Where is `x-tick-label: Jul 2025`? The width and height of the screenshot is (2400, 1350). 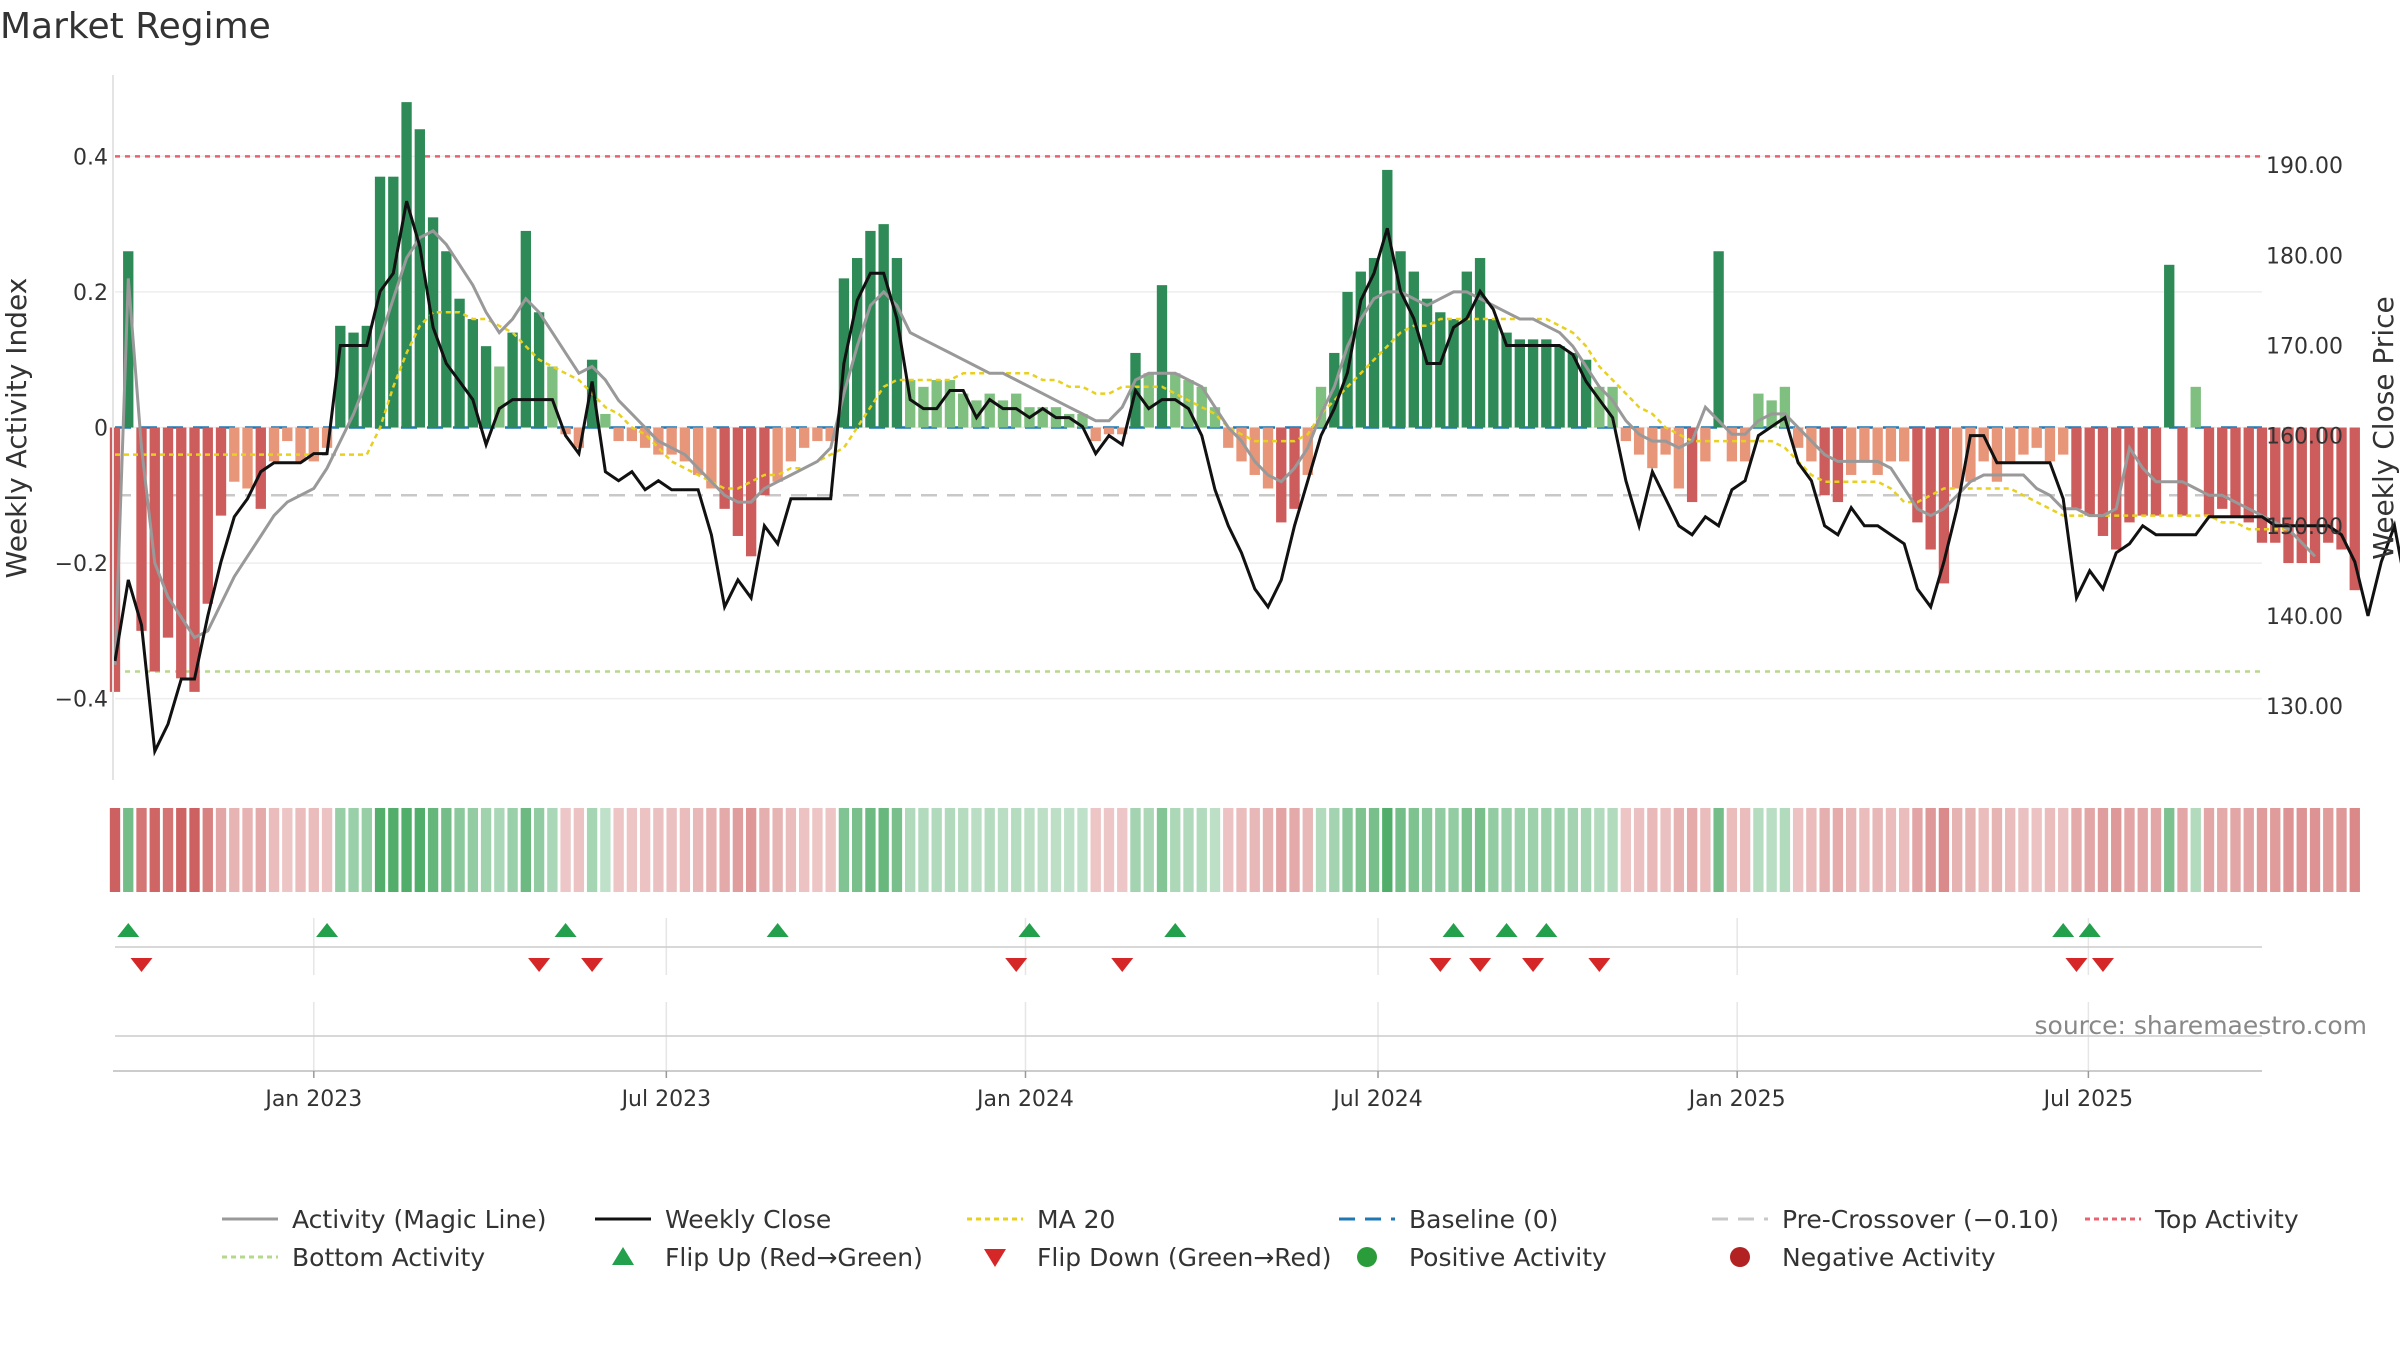 x-tick-label: Jul 2025 is located at coordinates (2088, 1099).